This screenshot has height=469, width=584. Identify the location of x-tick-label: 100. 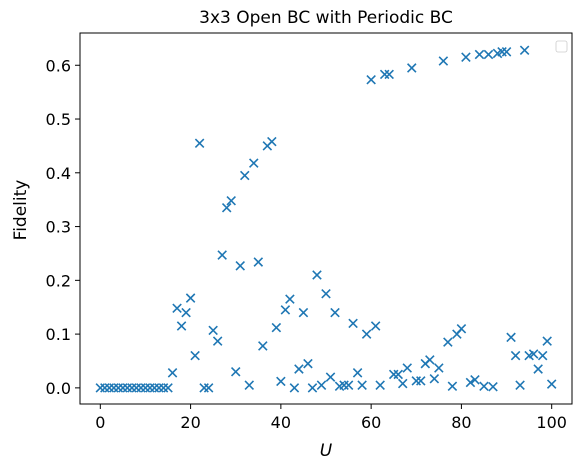
(551, 422).